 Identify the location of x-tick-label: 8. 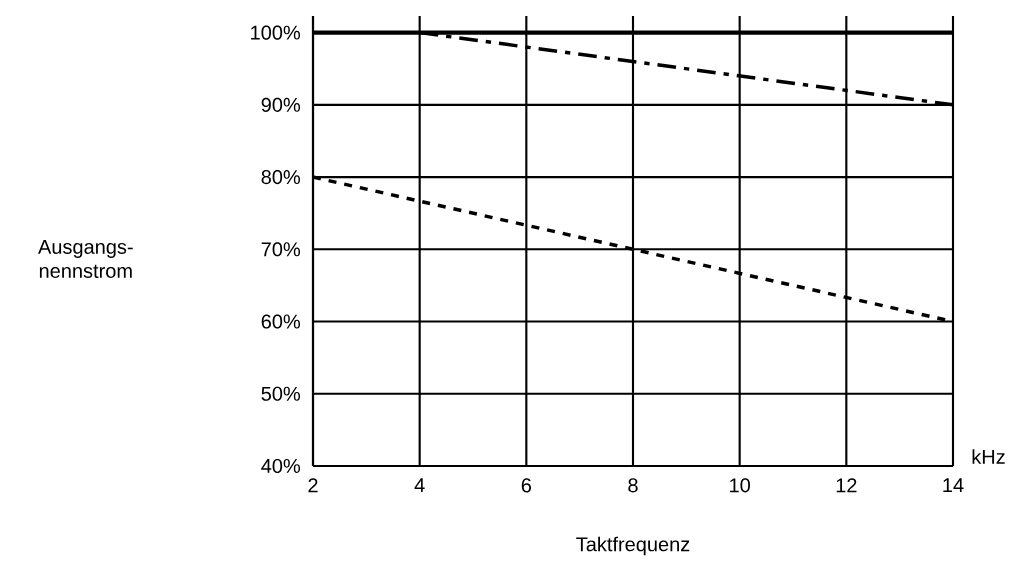
(633, 485).